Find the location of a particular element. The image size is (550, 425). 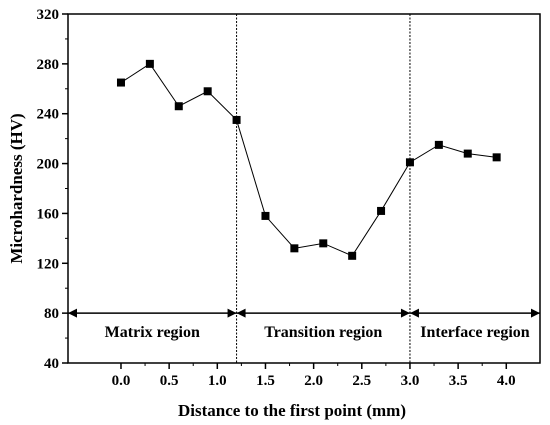

y-tick-label: 320 is located at coordinates (48, 15).